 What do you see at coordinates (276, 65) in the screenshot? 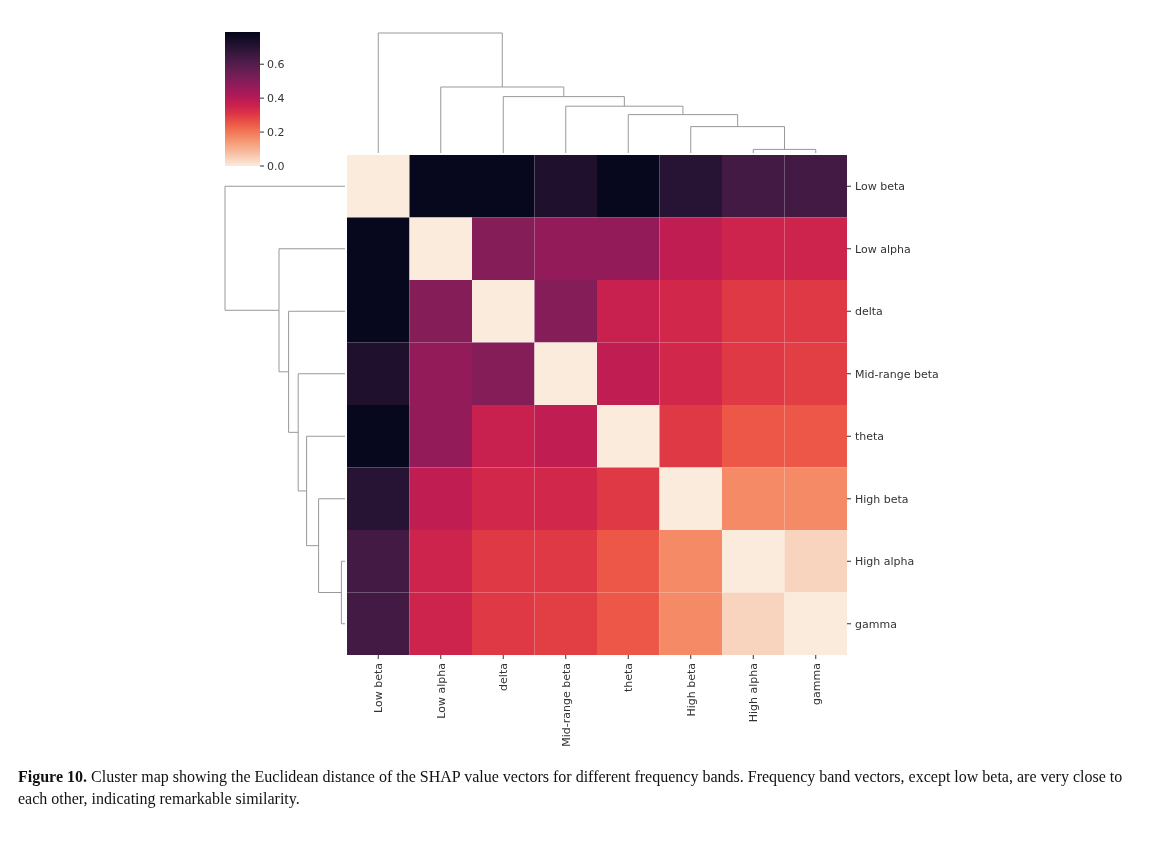
I see `color-bar-label: 0.6` at bounding box center [276, 65].